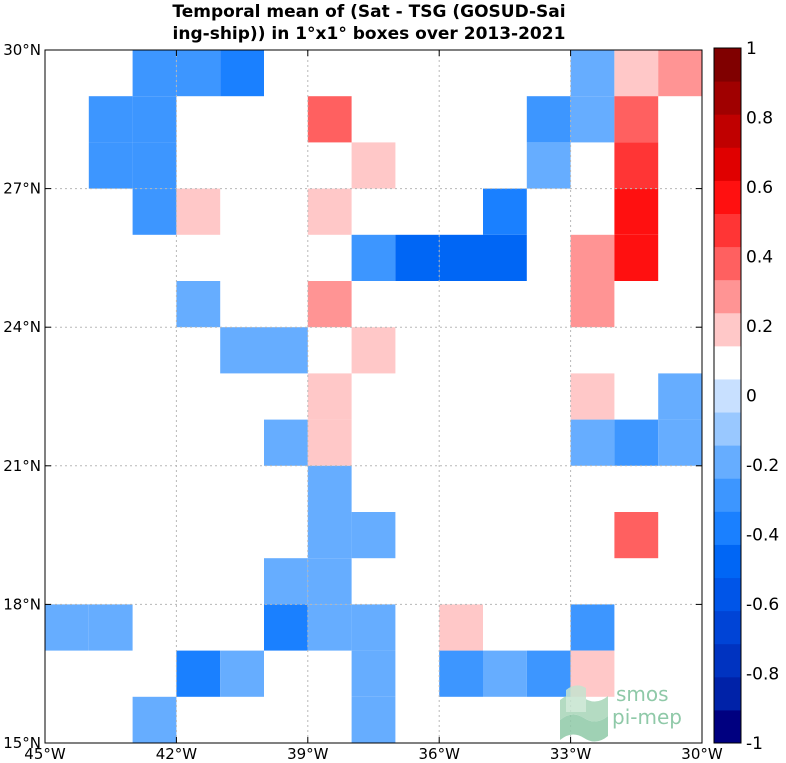  I want to click on colorbar-tick-label: 1, so click(751, 49).